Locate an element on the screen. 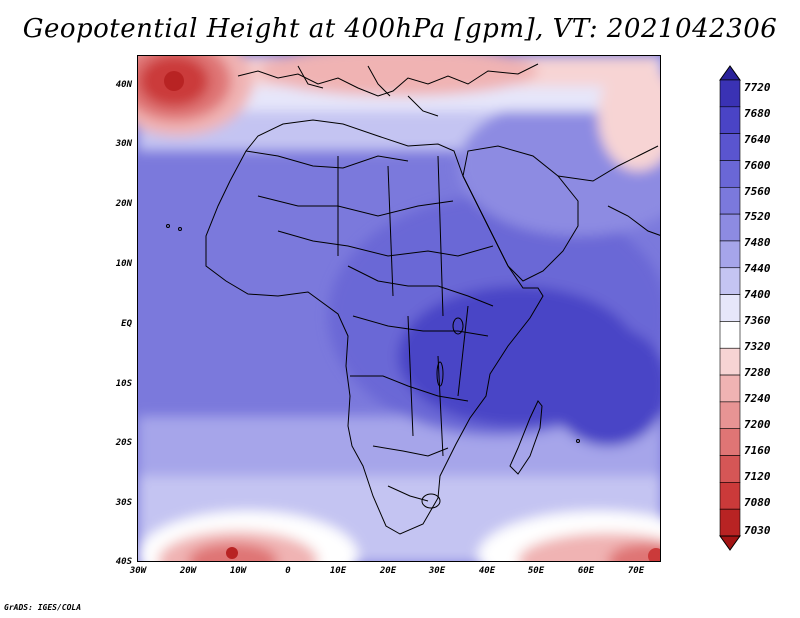 The width and height of the screenshot is (800, 618). lon-label-10e: 10E is located at coordinates (338, 571).